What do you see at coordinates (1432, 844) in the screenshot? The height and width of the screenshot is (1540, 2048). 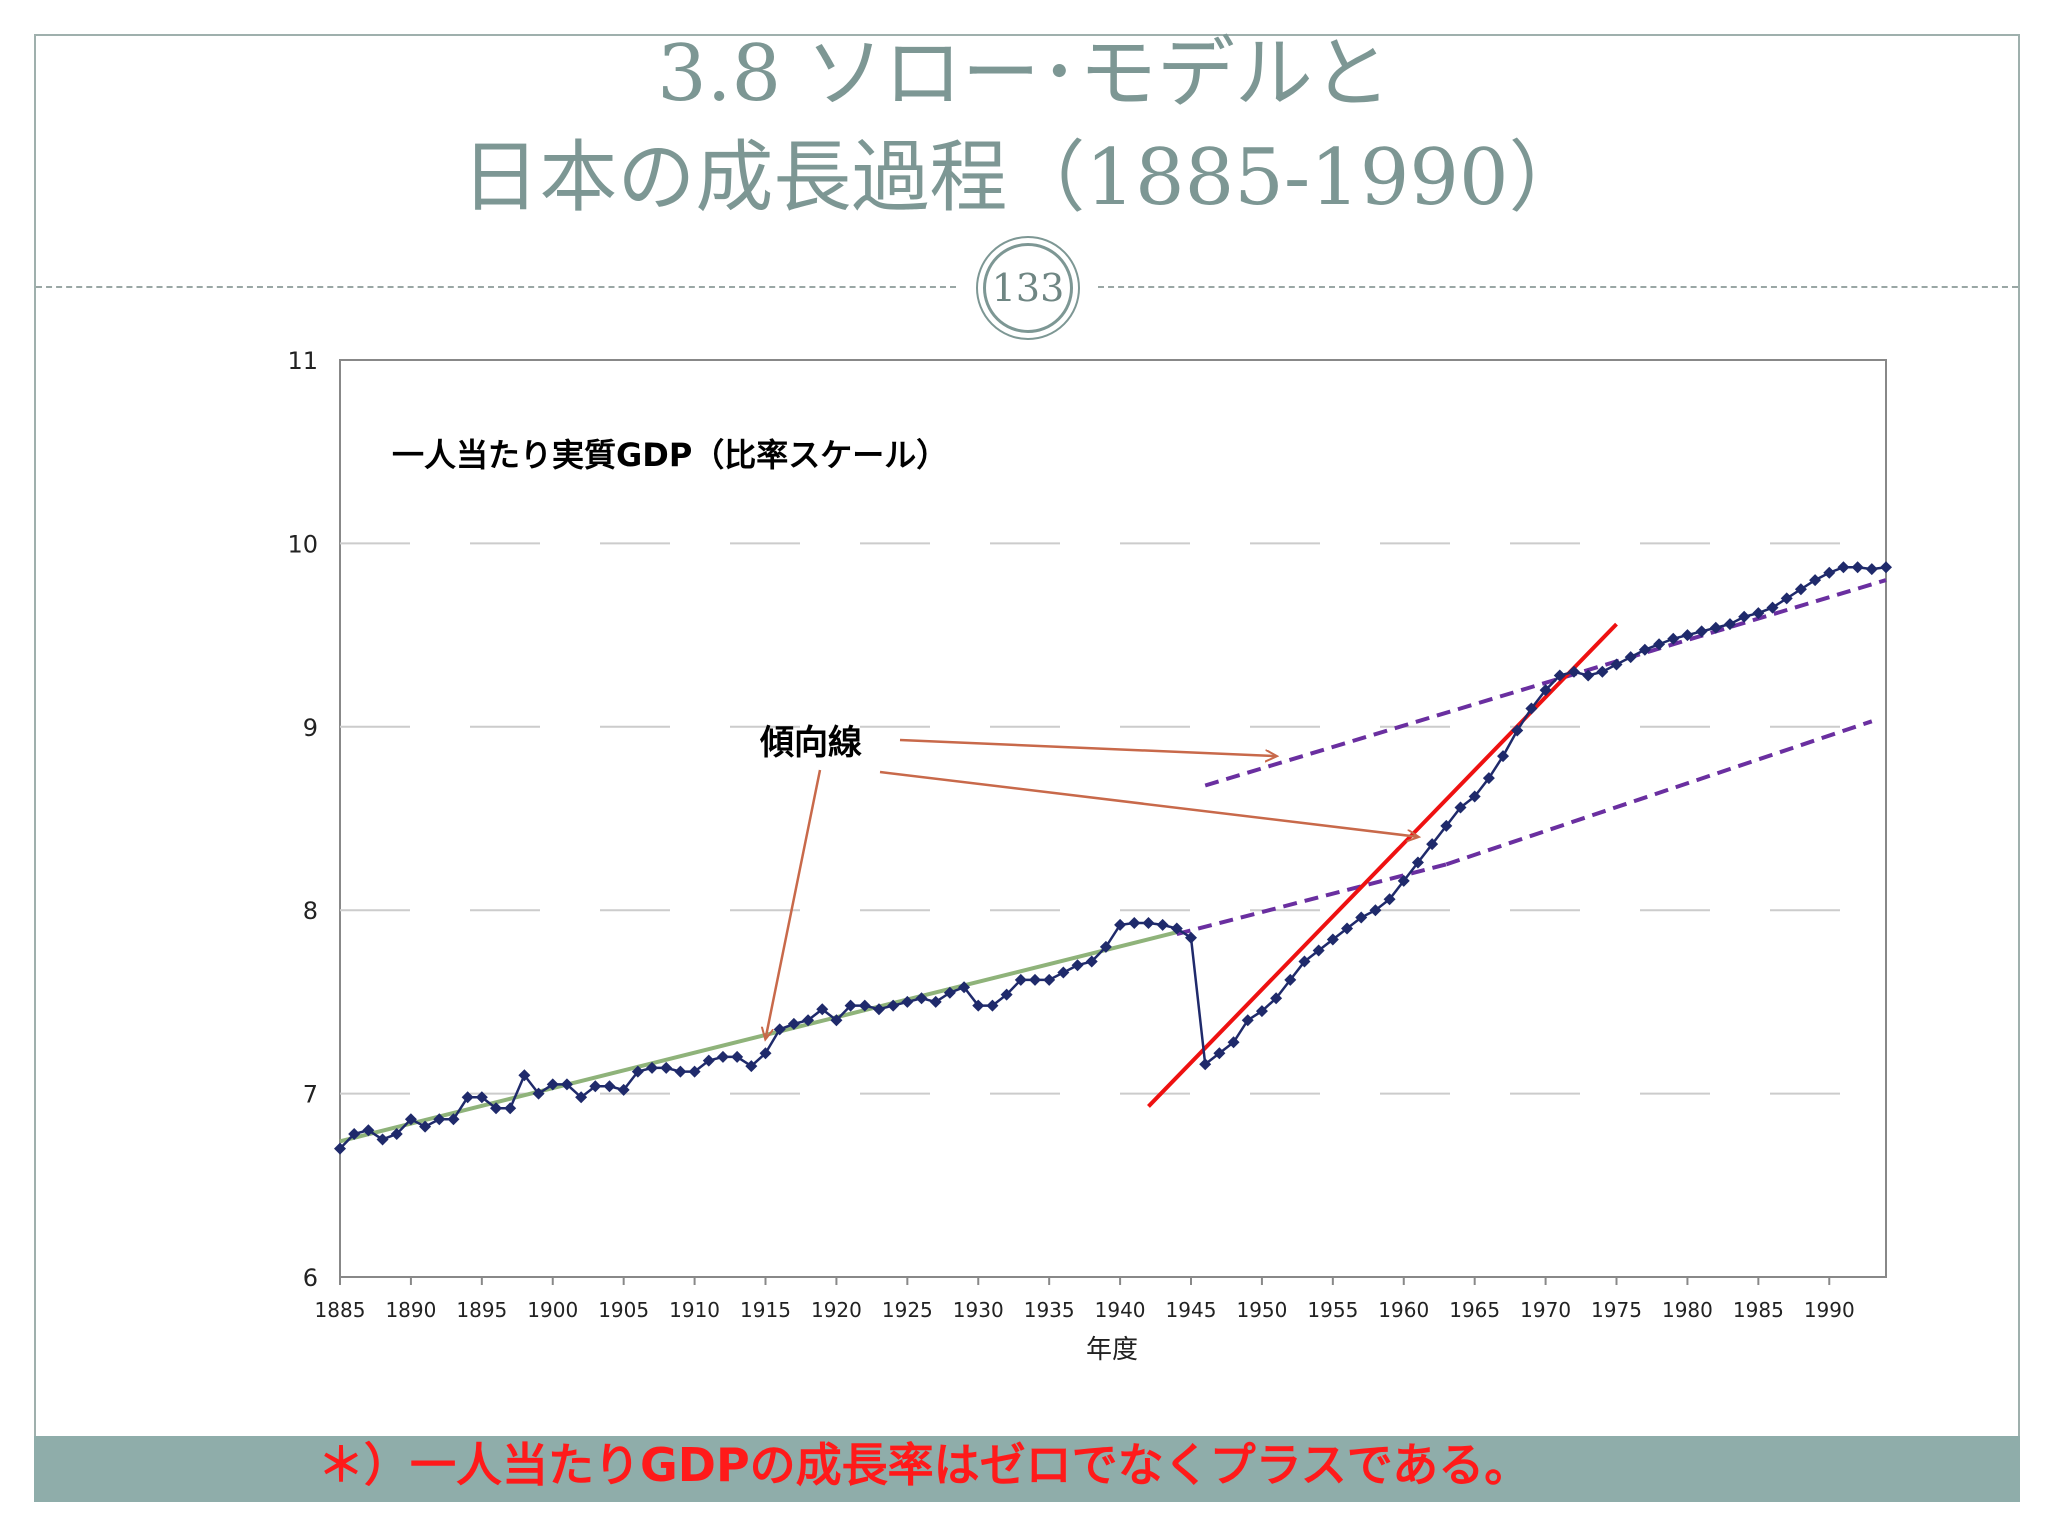 I see `data-point-1962` at bounding box center [1432, 844].